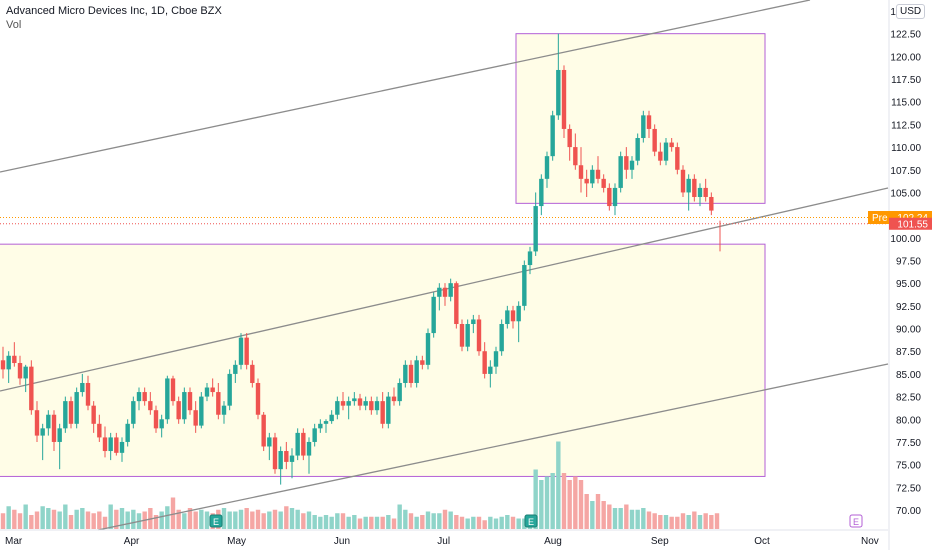  What do you see at coordinates (905, 239) in the screenshot?
I see `y-tick-label: 100.00` at bounding box center [905, 239].